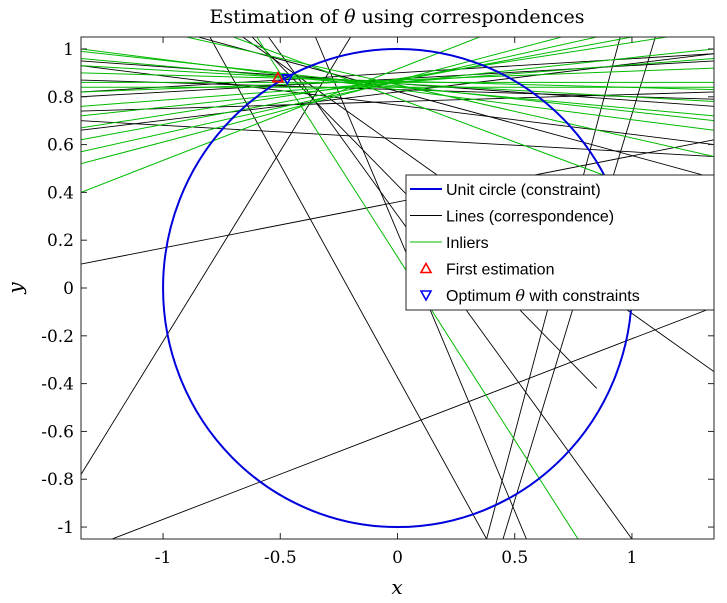 Image resolution: width=727 pixels, height=603 pixels. Describe the element at coordinates (60, 241) in the screenshot. I see `y-tick-label: 0.2` at that location.